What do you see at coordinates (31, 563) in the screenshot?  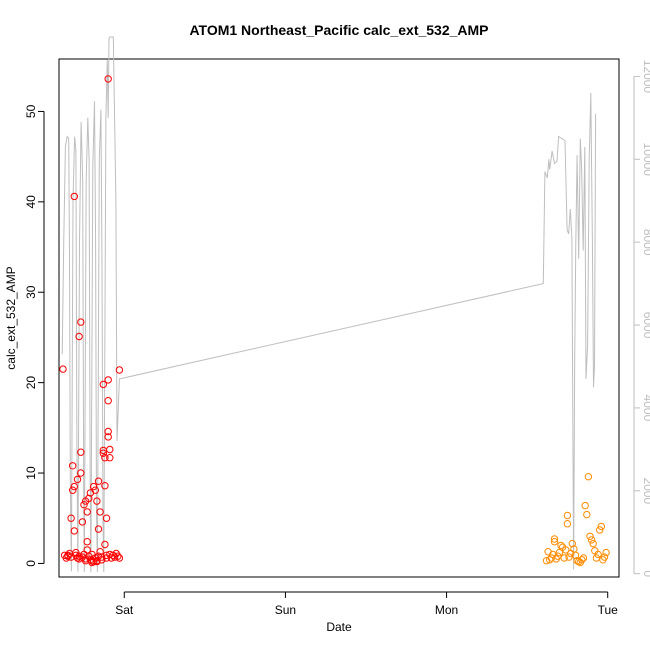 I see `y-tick-label: 0` at bounding box center [31, 563].